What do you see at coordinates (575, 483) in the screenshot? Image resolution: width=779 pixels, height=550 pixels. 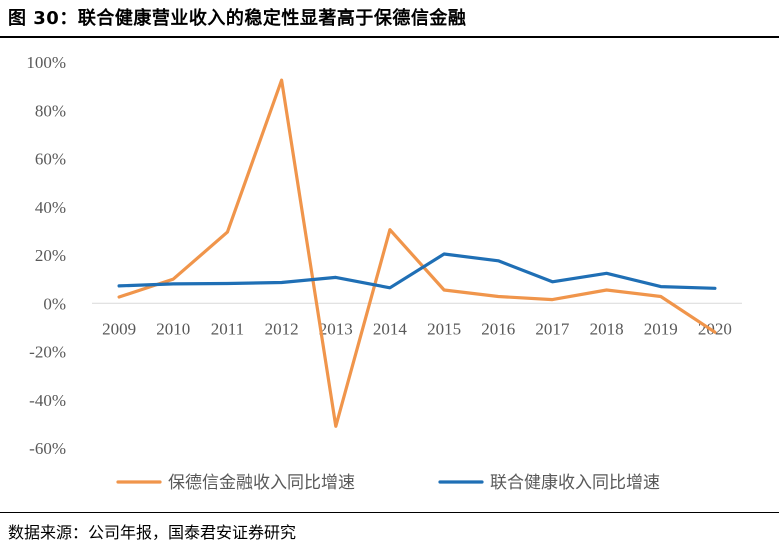 I see `legend-label: 联合健康收入同比增速` at bounding box center [575, 483].